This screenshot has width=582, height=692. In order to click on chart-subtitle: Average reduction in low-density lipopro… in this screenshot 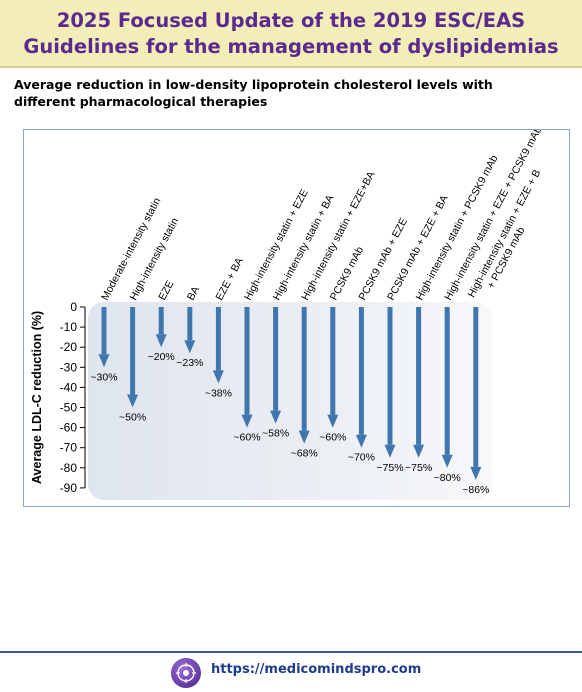, I will do `click(253, 93)`.